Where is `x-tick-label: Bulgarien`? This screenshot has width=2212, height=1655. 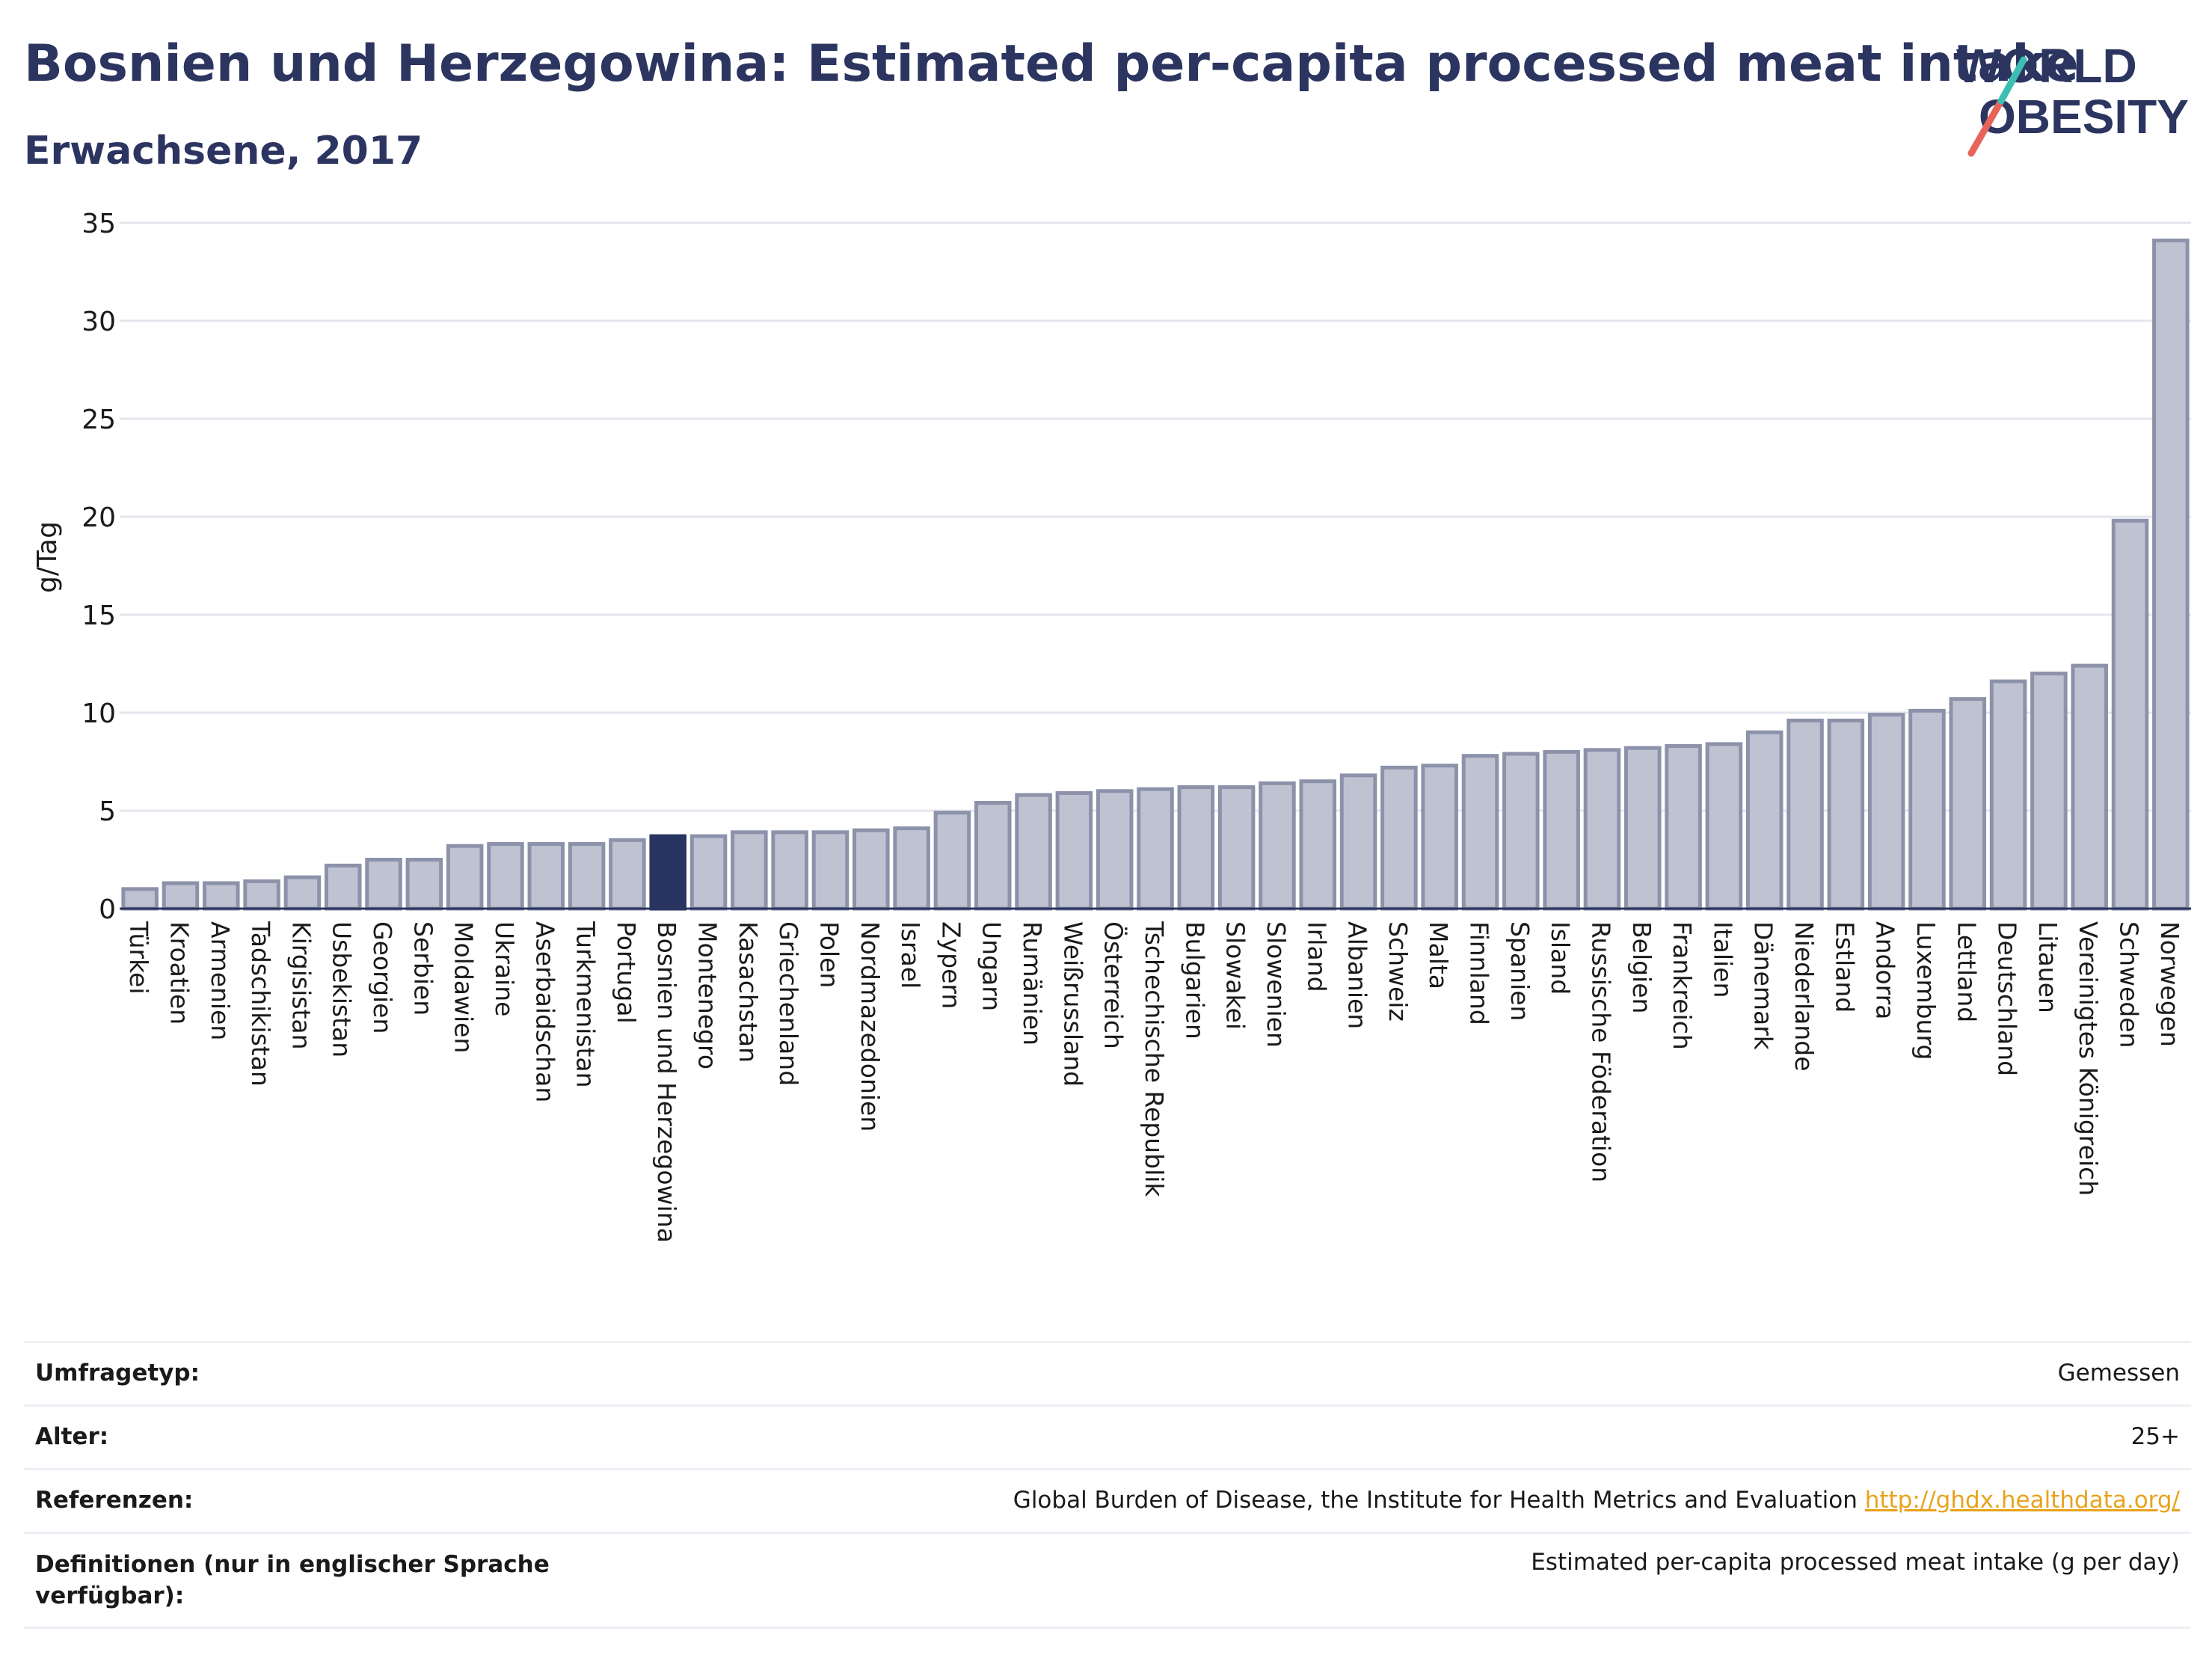 x-tick-label: Bulgarien is located at coordinates (1194, 980).